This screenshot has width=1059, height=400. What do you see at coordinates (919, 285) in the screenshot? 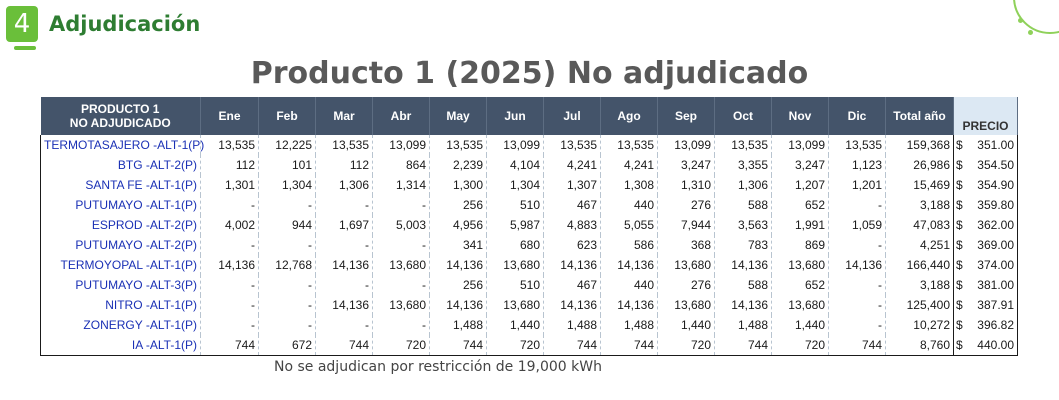
I see `total-year-value: 3,188` at bounding box center [919, 285].